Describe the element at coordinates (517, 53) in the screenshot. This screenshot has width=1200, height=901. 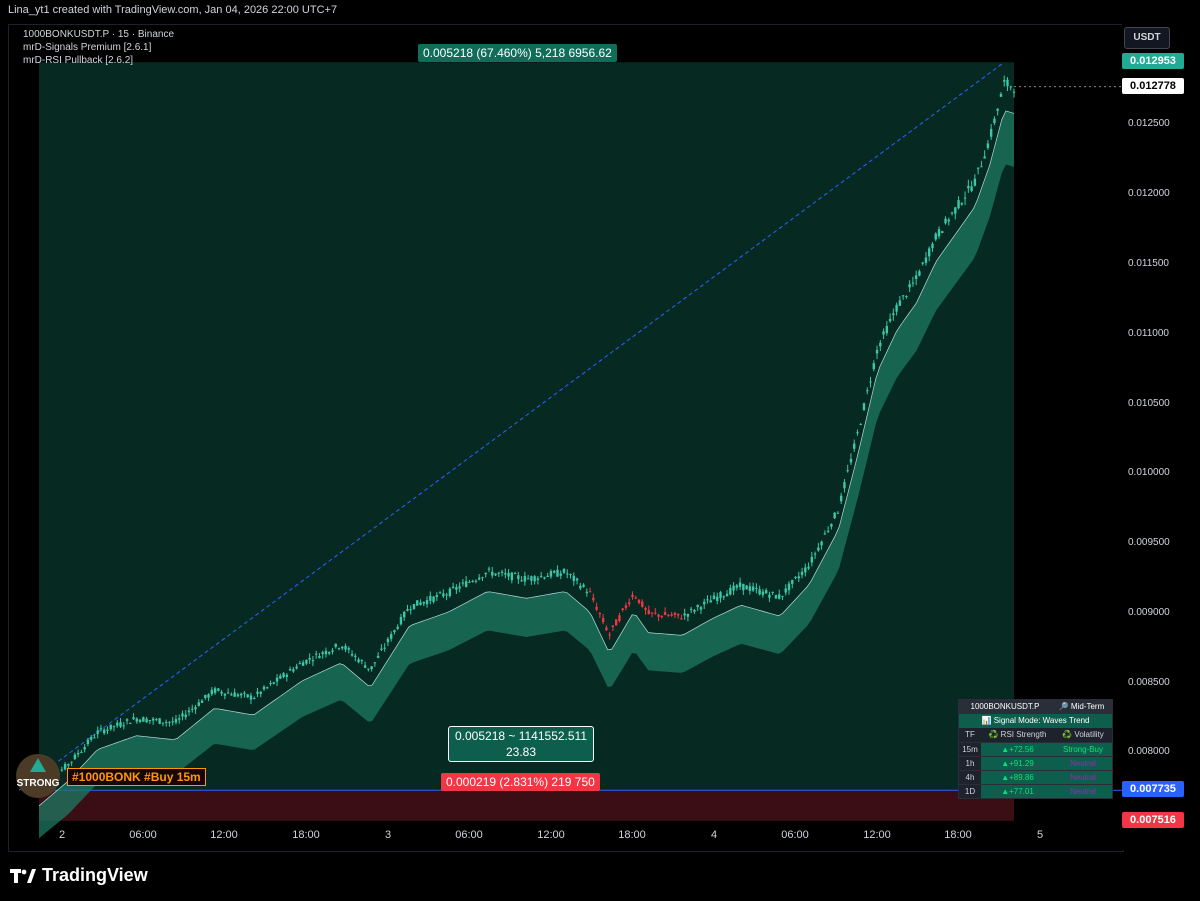
I see `take-profit-label: 0.005218 (67.460%) 5,218 6956.62` at that location.